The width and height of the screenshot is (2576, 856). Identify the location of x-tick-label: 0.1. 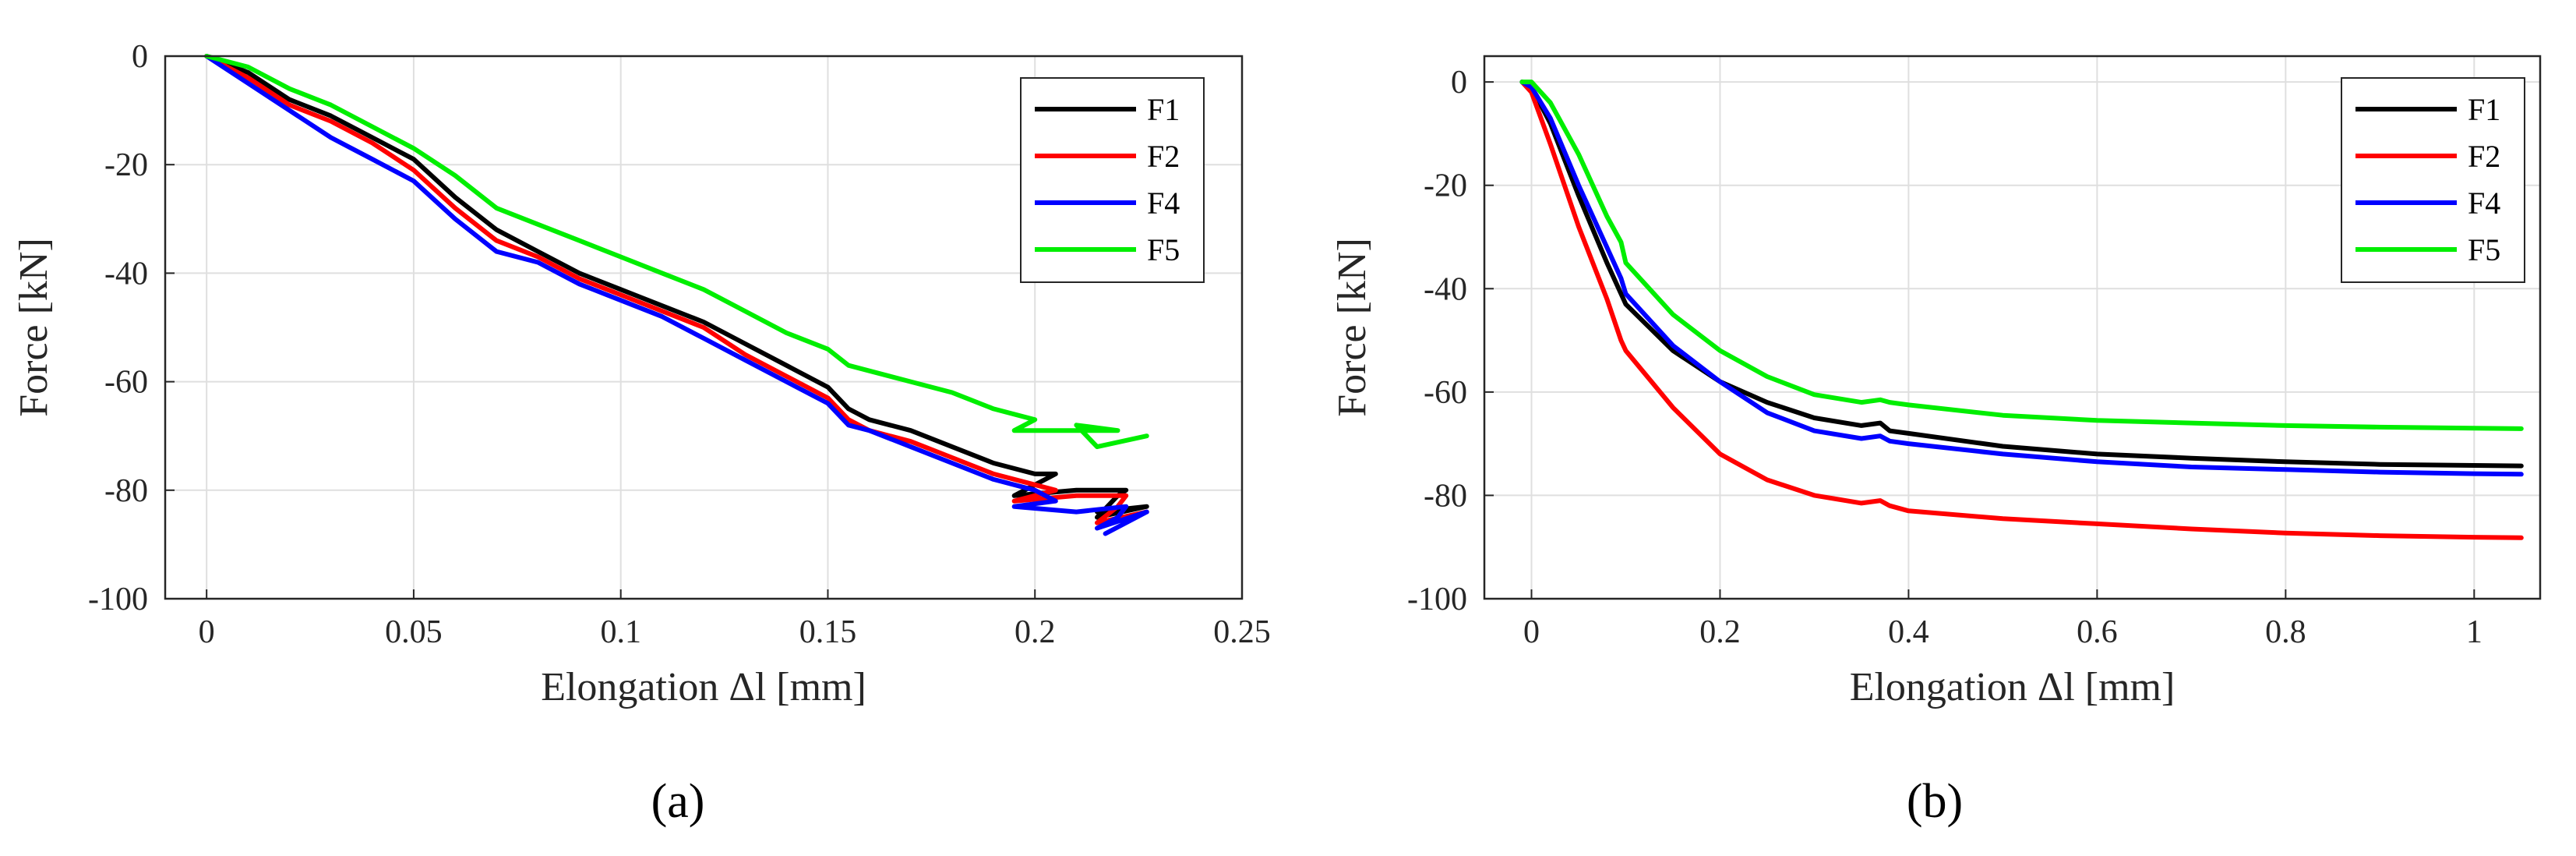
(620, 632).